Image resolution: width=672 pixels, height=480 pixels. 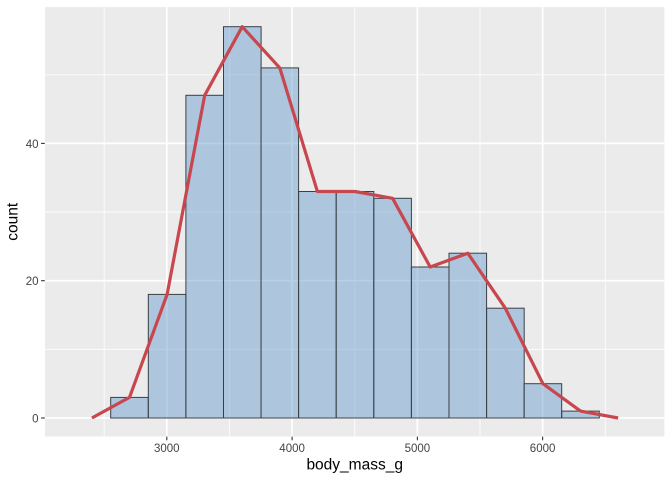 What do you see at coordinates (418, 449) in the screenshot?
I see `svg-text: 5000` at bounding box center [418, 449].